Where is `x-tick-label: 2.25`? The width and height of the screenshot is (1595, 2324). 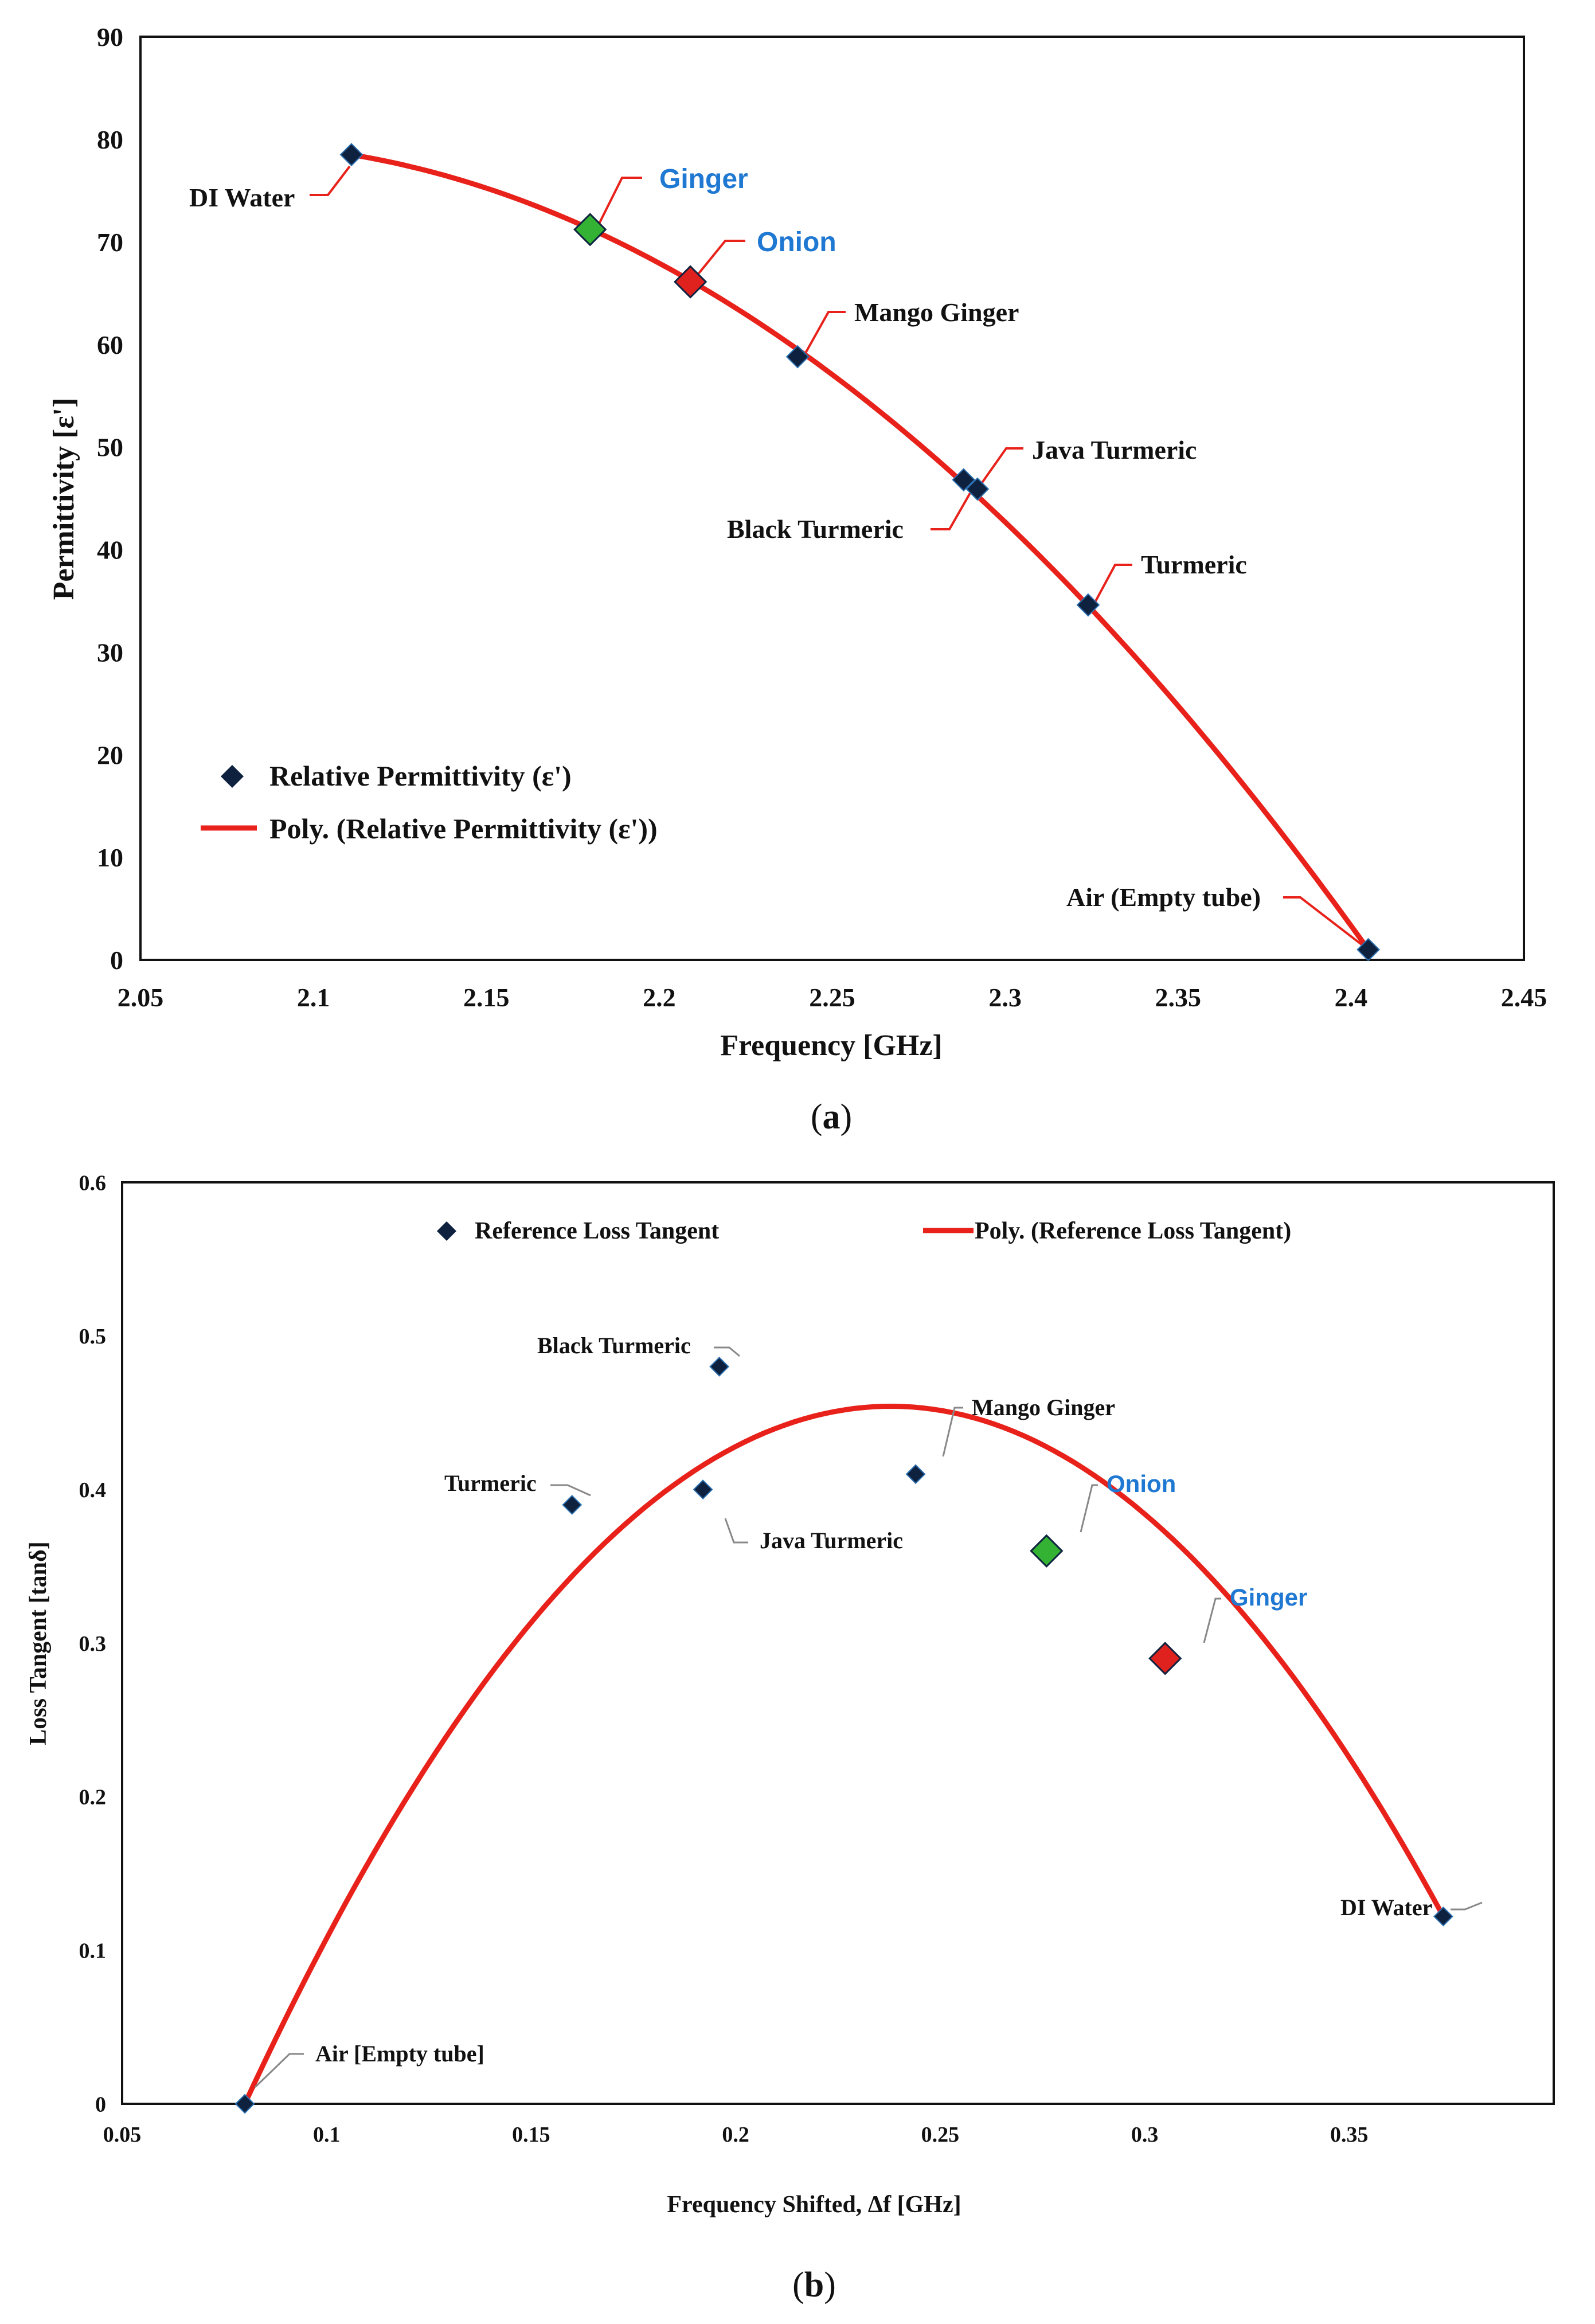
x-tick-label: 2.25 is located at coordinates (832, 997).